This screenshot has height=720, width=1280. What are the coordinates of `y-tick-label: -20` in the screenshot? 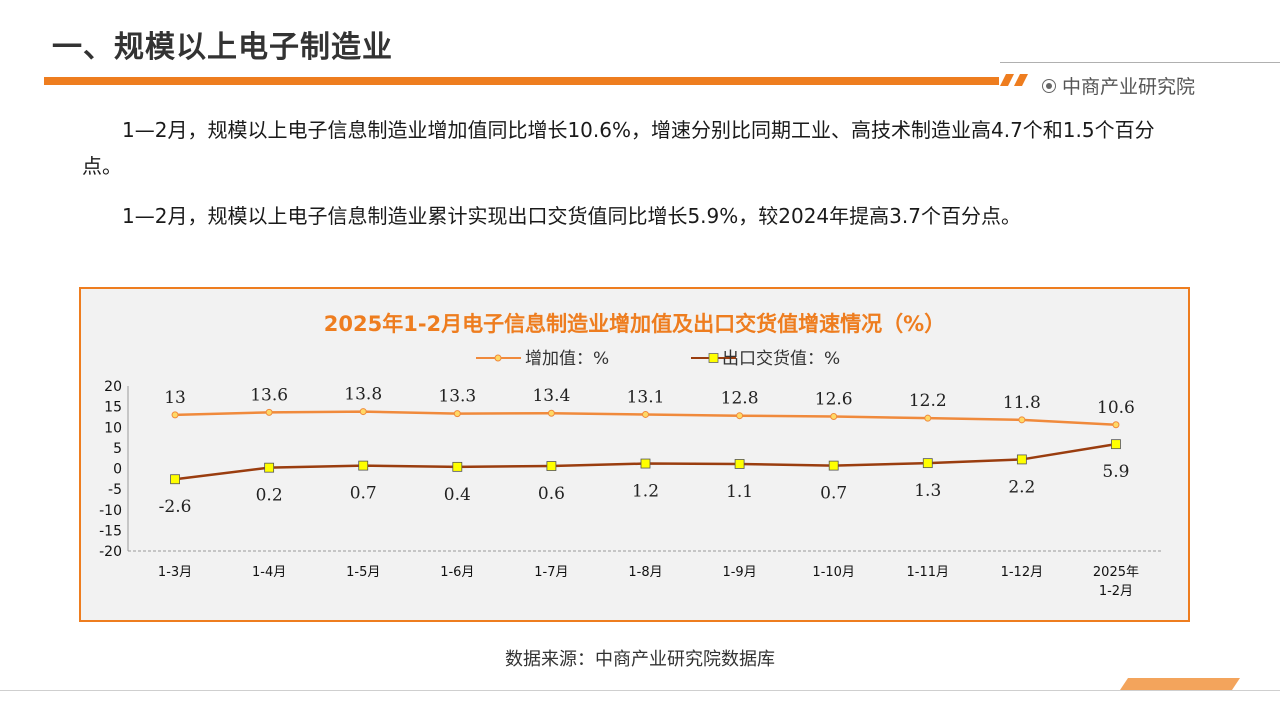 It's located at (110, 552).